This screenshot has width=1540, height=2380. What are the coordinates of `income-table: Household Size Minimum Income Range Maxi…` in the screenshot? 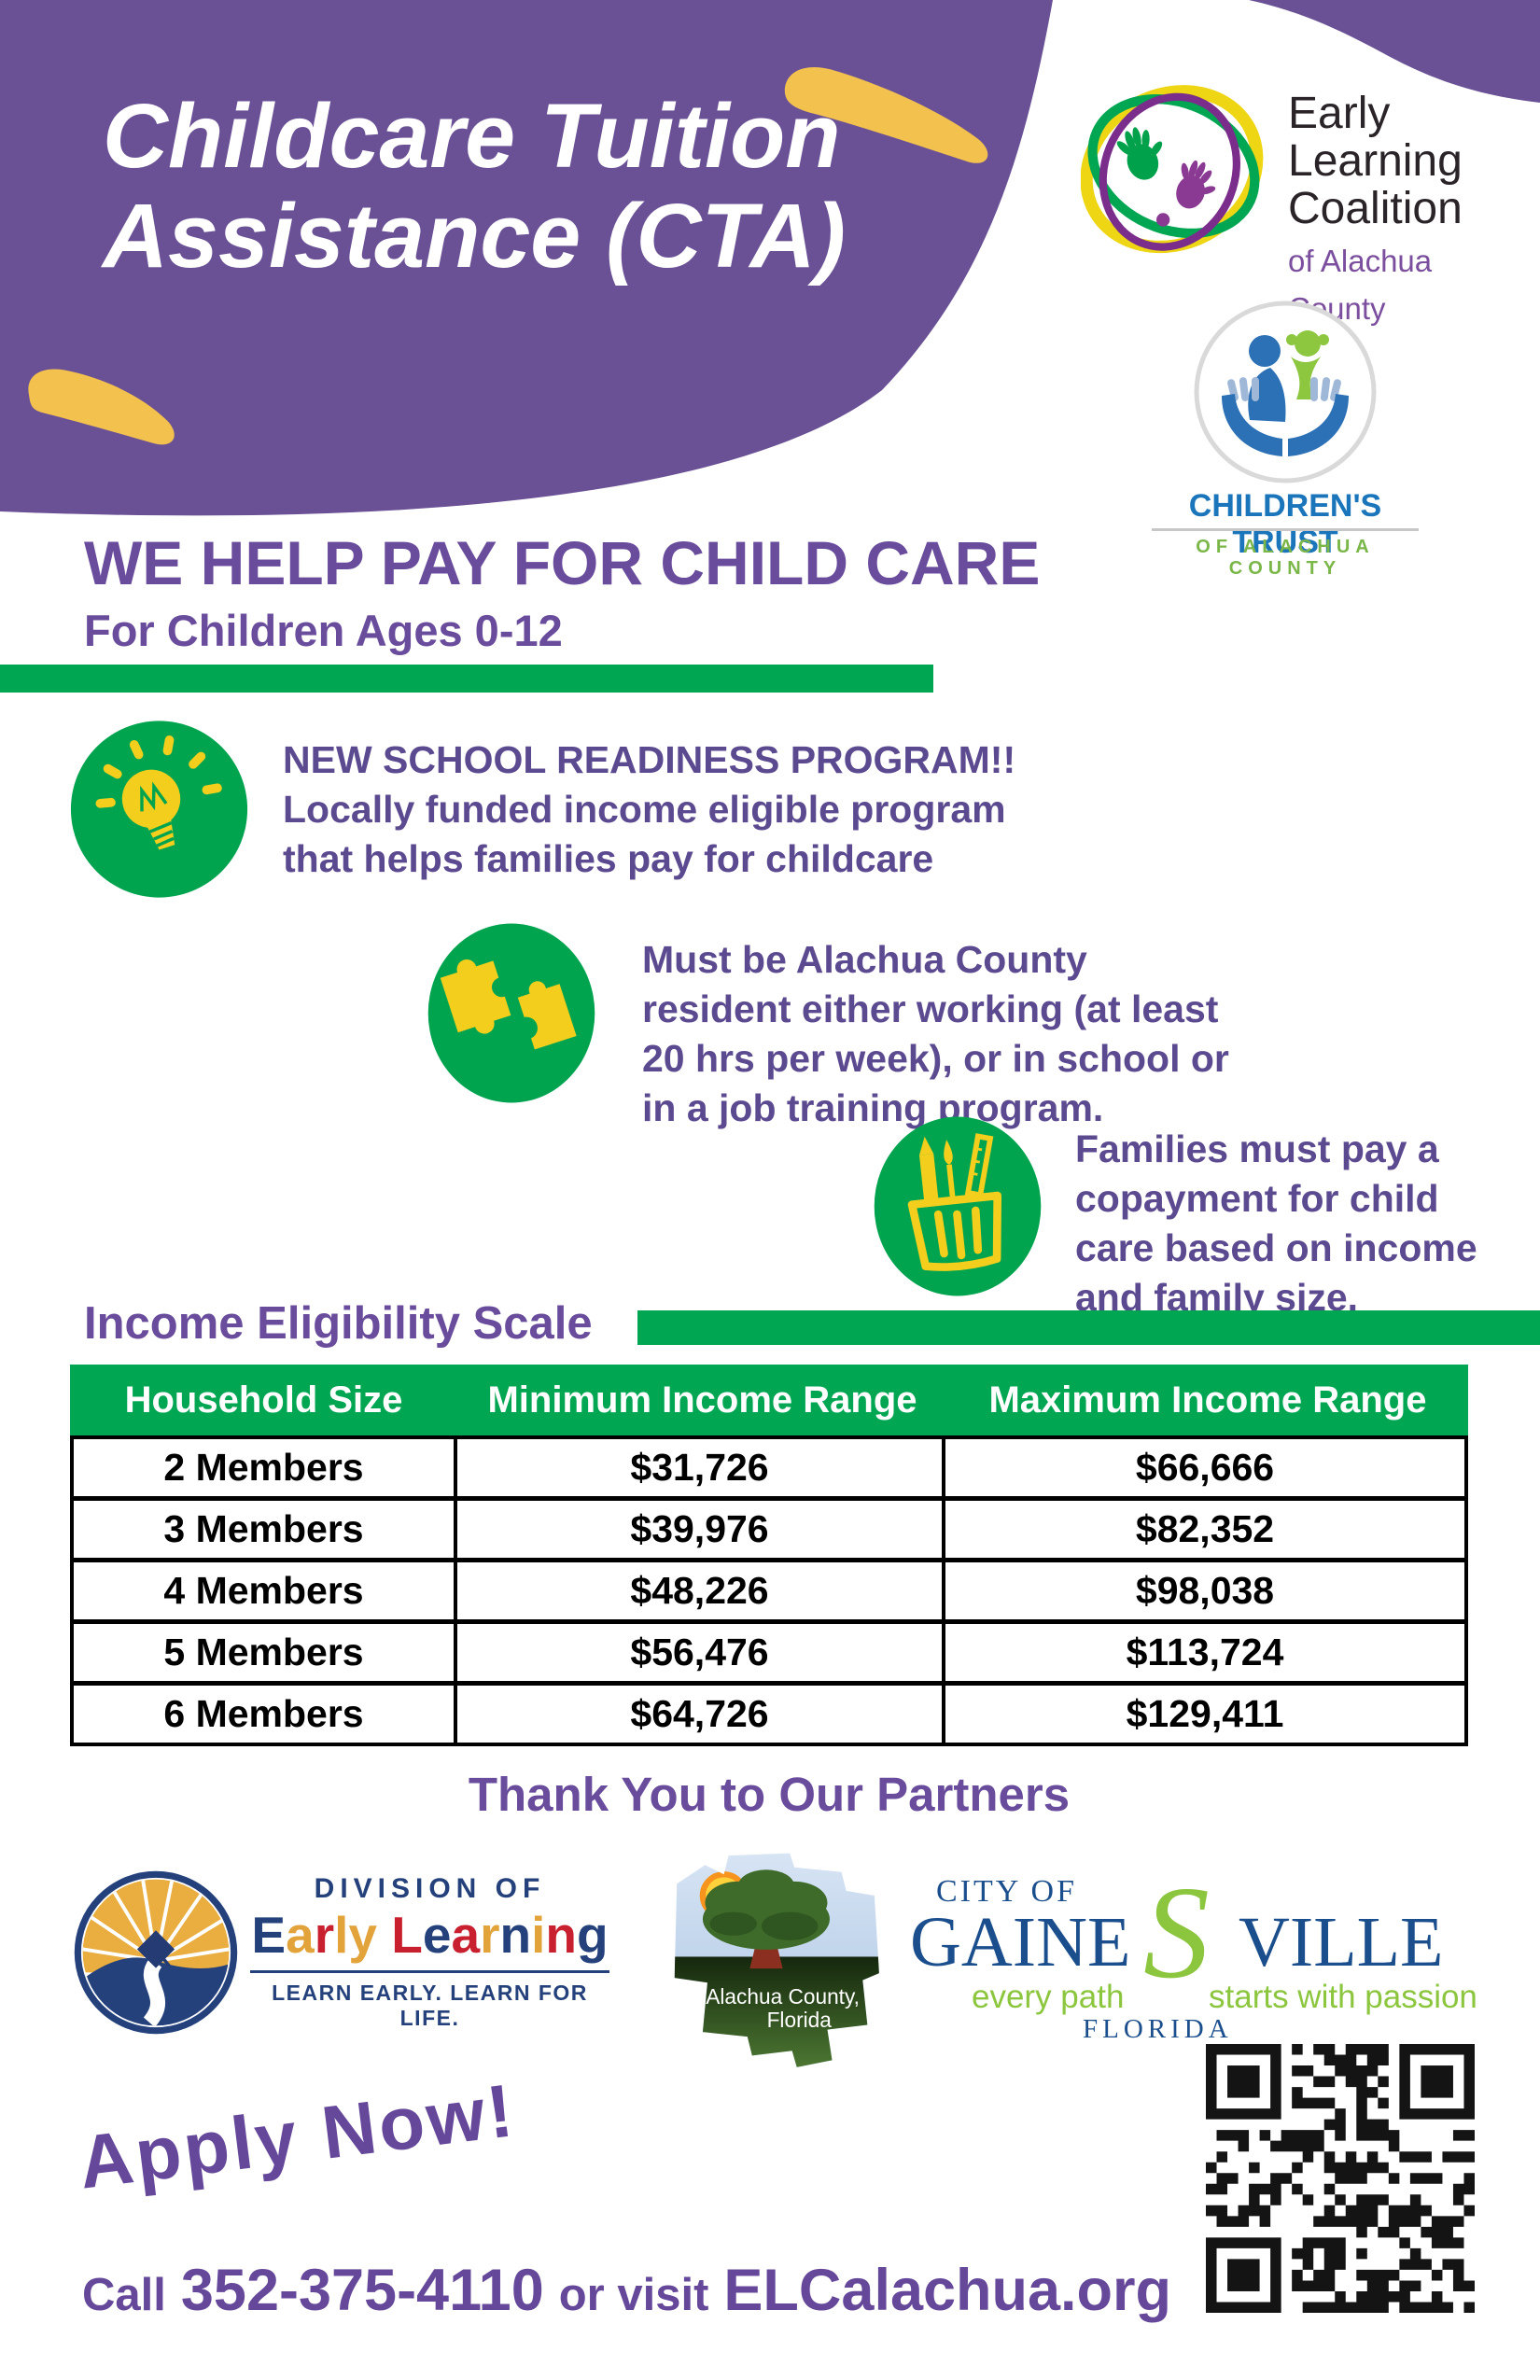 It's located at (769, 1555).